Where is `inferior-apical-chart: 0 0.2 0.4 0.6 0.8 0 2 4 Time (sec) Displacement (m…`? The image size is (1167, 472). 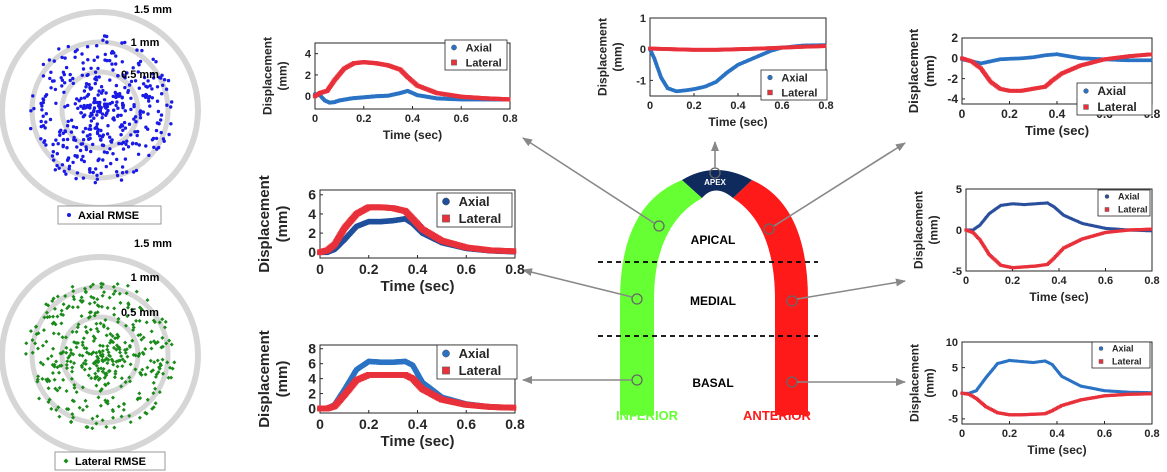
inferior-apical-chart: 0 0.2 0.4 0.6 0.8 0 2 4 Time (sec) Displacement (m… is located at coordinates (389, 89).